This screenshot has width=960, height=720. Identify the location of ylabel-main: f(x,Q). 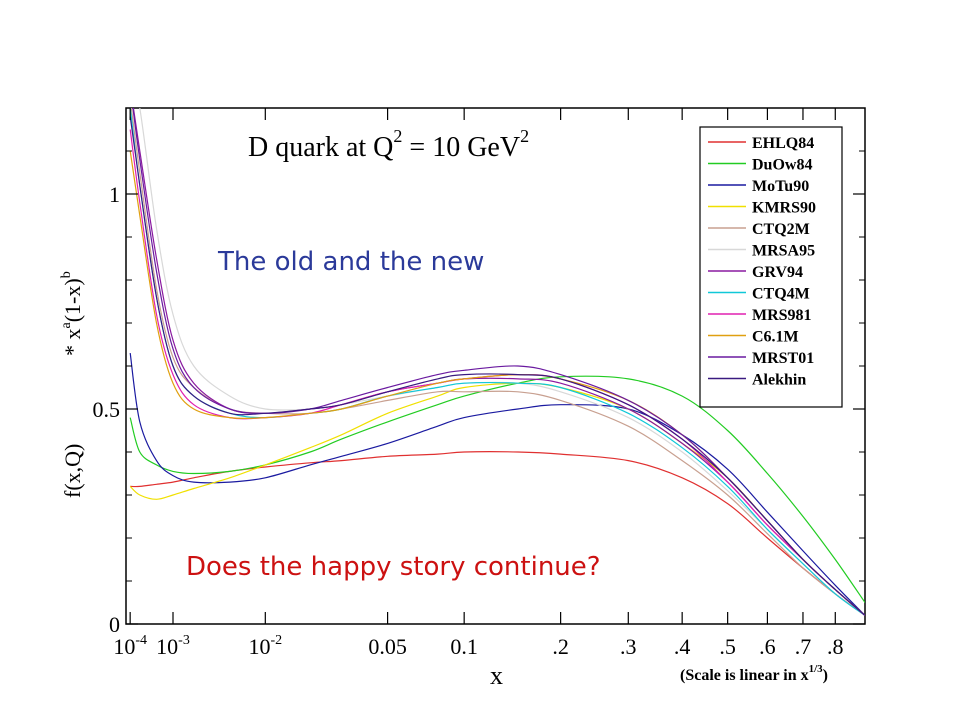
(72, 471).